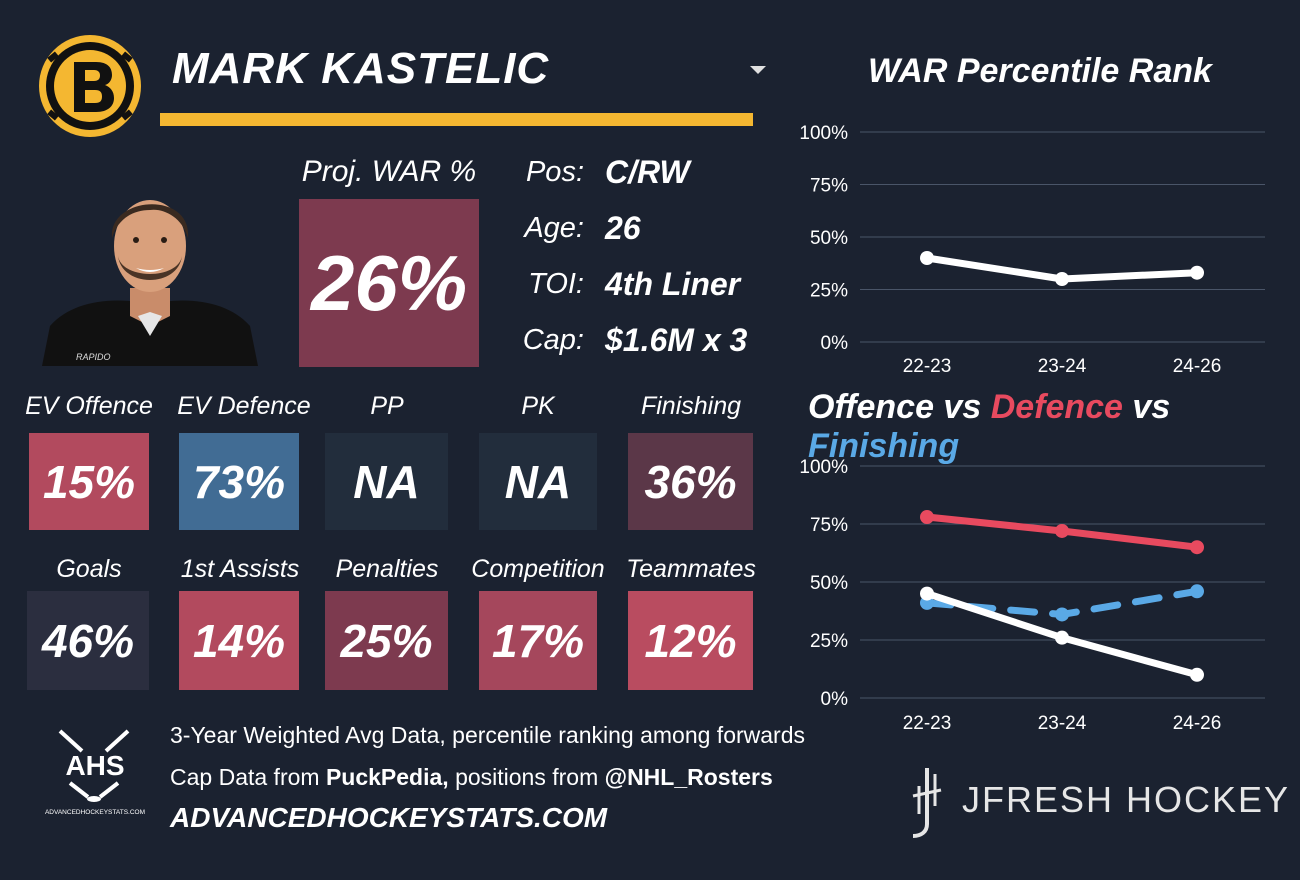 The width and height of the screenshot is (1300, 880). Describe the element at coordinates (389, 283) in the screenshot. I see `proj-war-value: 26%` at that location.